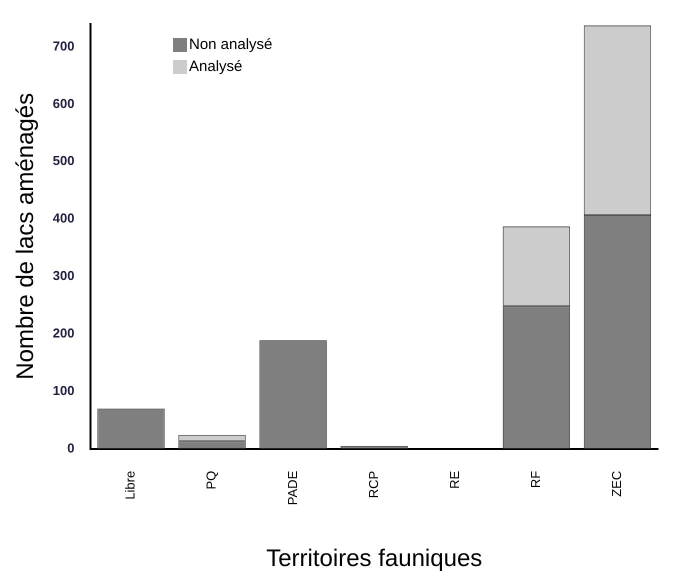 This screenshot has height=588, width=676. Describe the element at coordinates (63, 218) in the screenshot. I see `y-tick-label: 400` at that location.